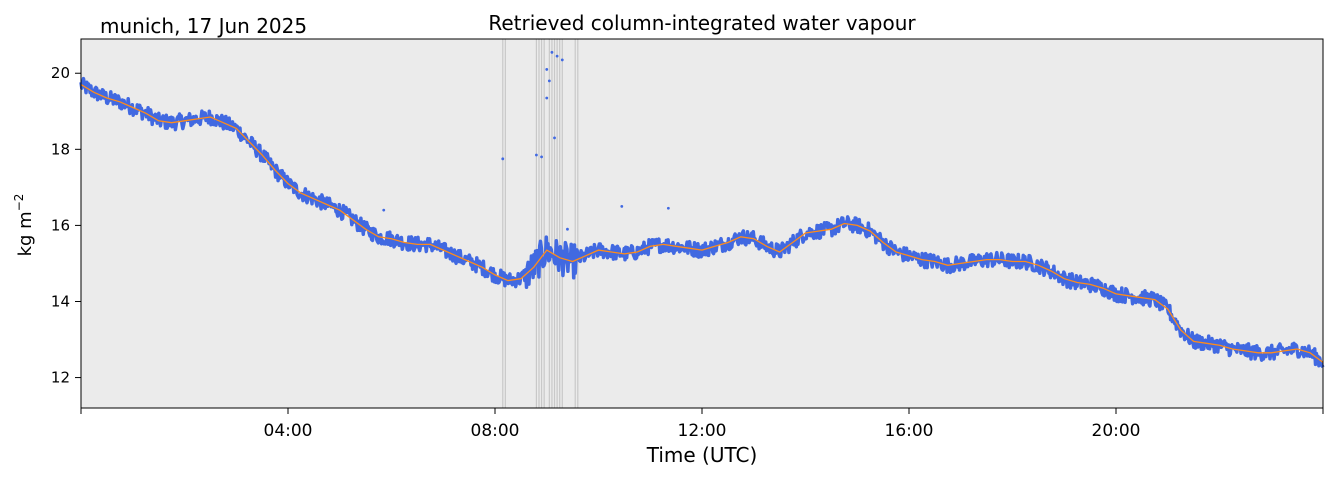 The width and height of the screenshot is (1334, 478). What do you see at coordinates (288, 431) in the screenshot?
I see `x-tick-label: 04:00` at bounding box center [288, 431].